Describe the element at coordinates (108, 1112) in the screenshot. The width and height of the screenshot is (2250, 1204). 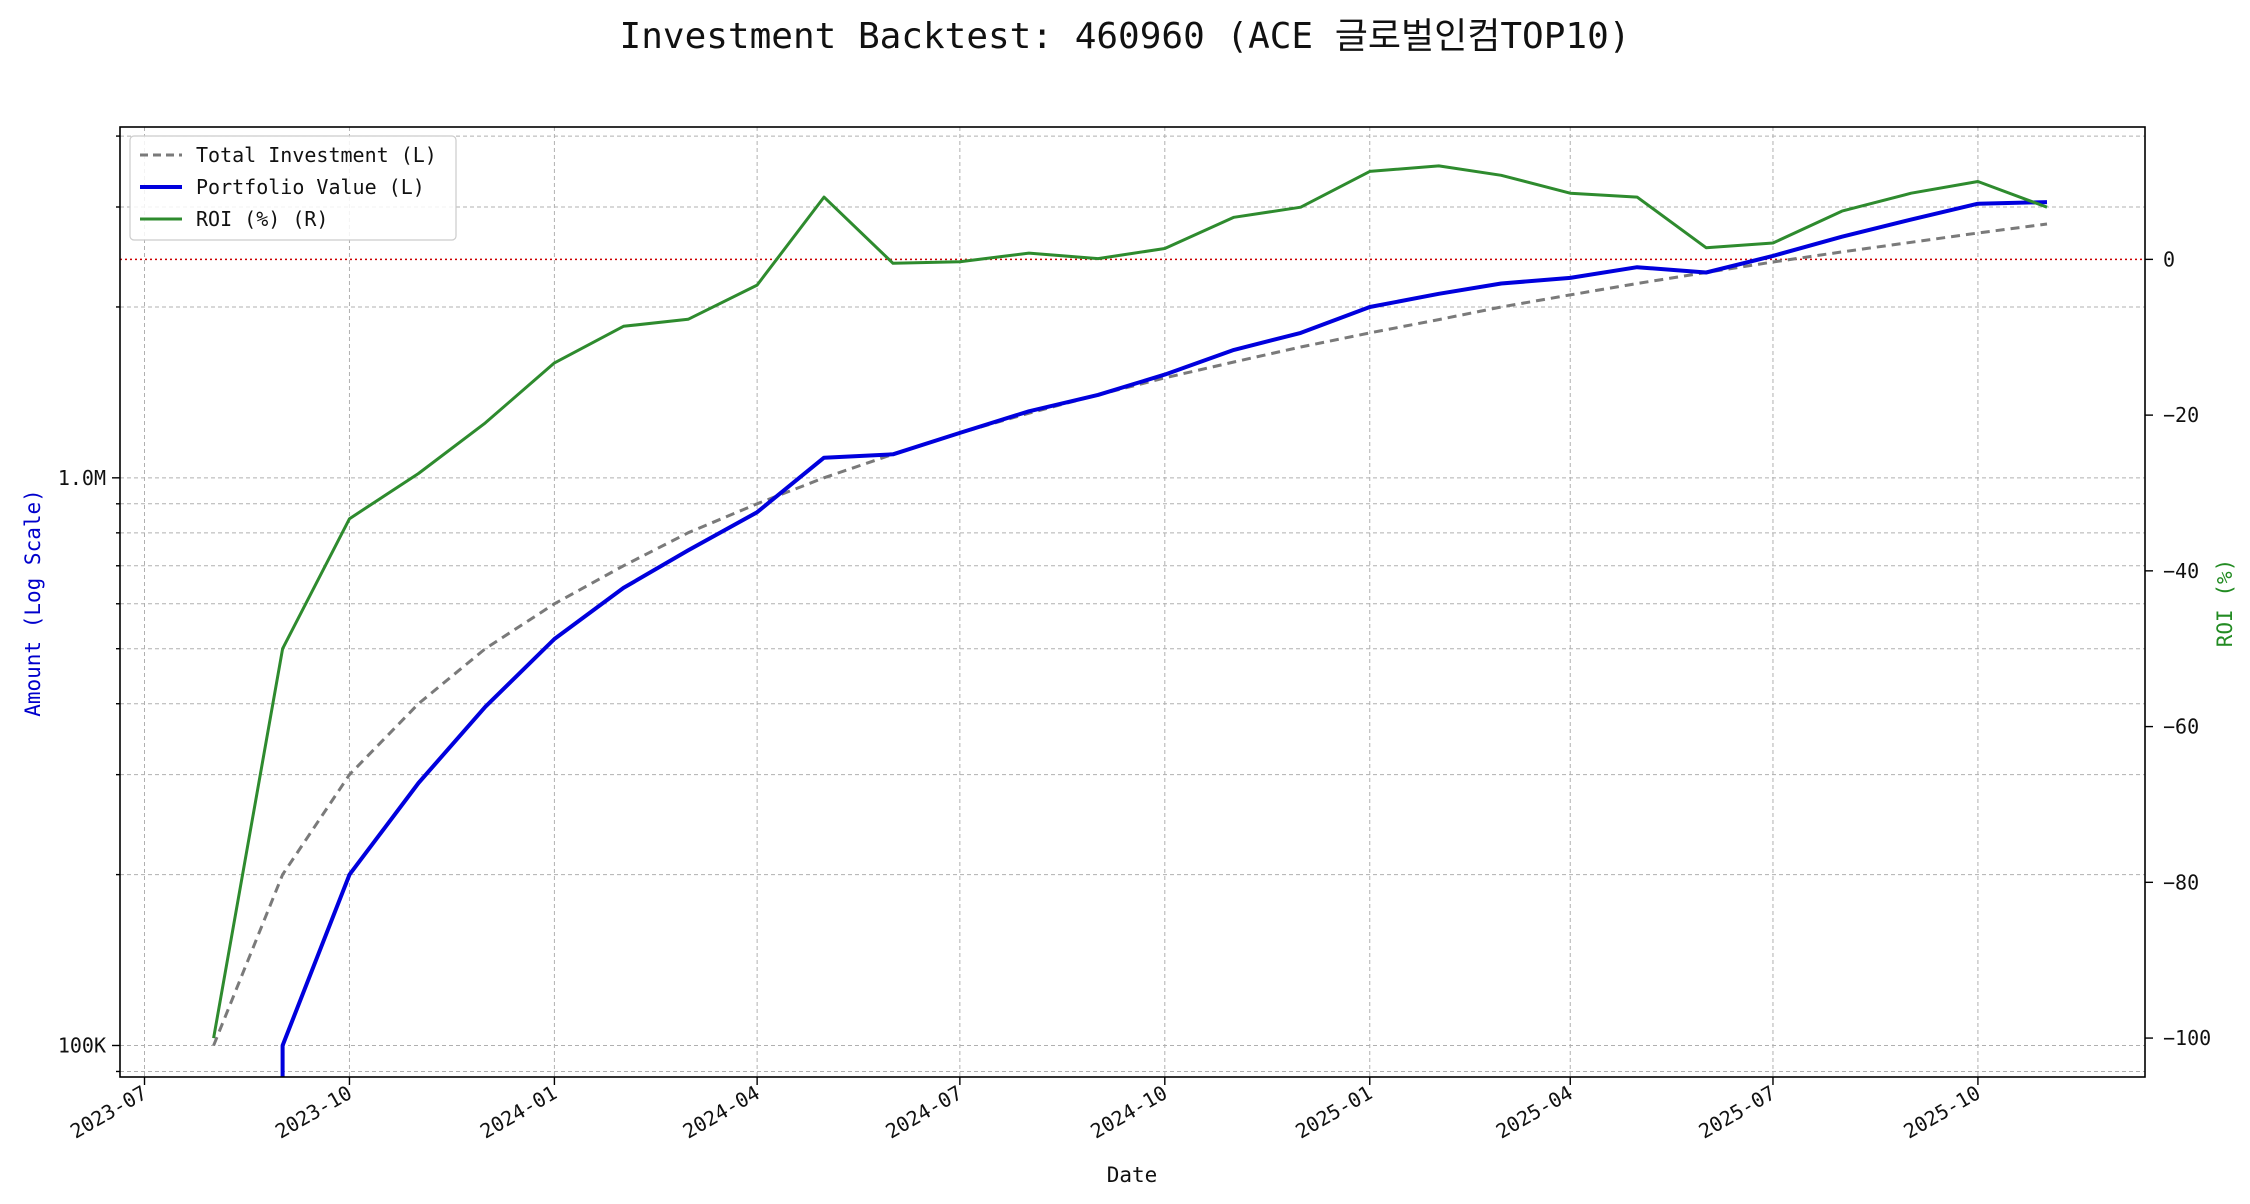
I see `x-tick-label: 2023-07` at that location.